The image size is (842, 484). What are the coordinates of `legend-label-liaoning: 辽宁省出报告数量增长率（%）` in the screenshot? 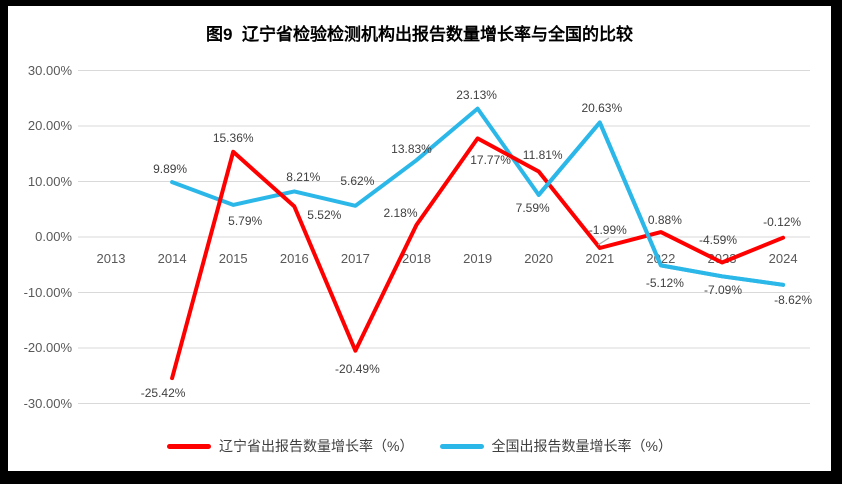 It's located at (316, 446).